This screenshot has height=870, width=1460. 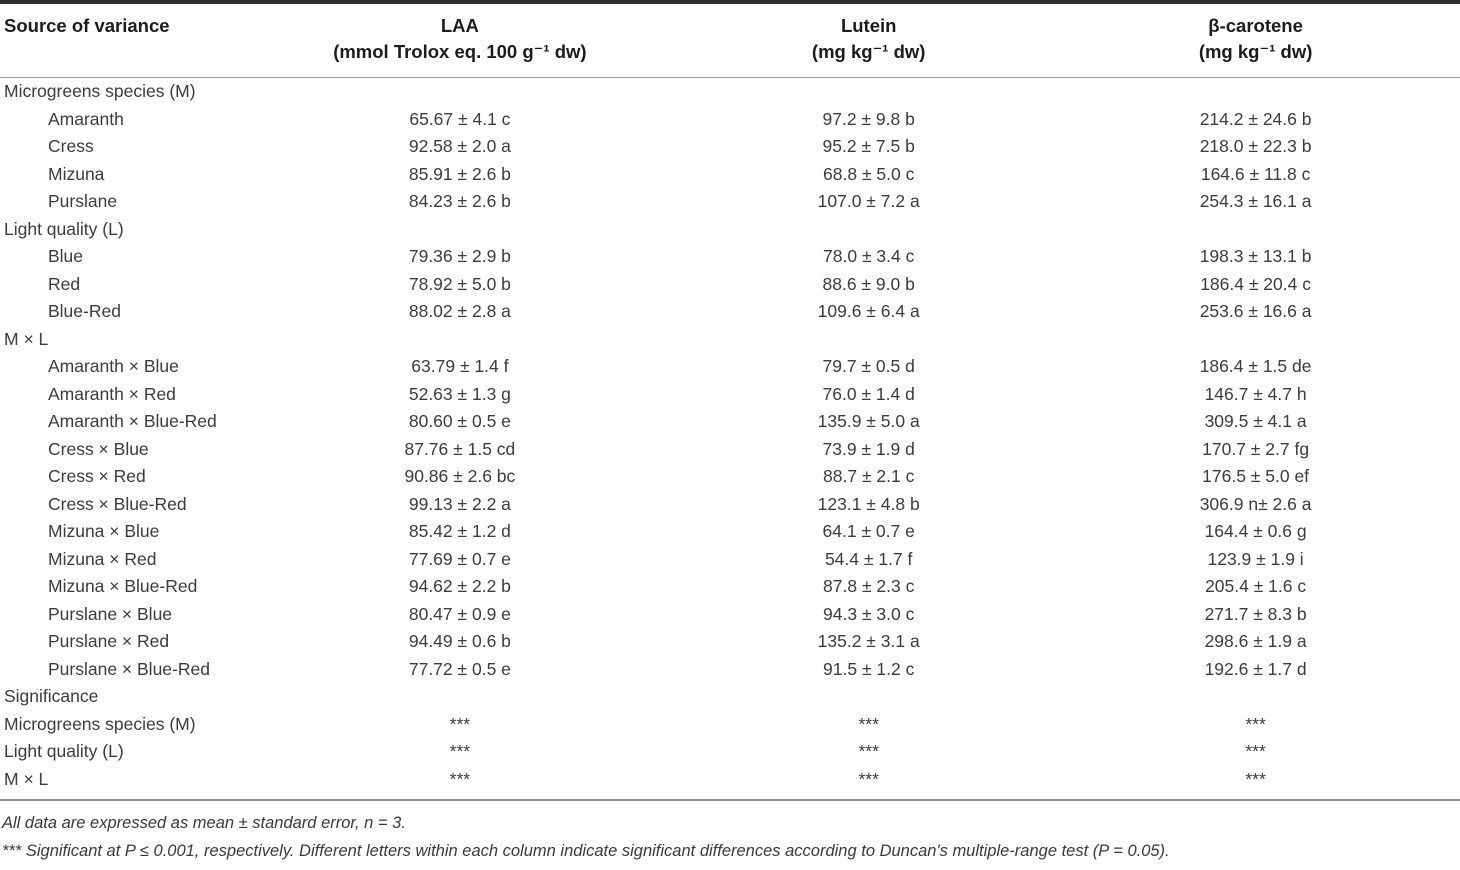 I want to click on row-label: Purslane × Blue, so click(x=110, y=613).